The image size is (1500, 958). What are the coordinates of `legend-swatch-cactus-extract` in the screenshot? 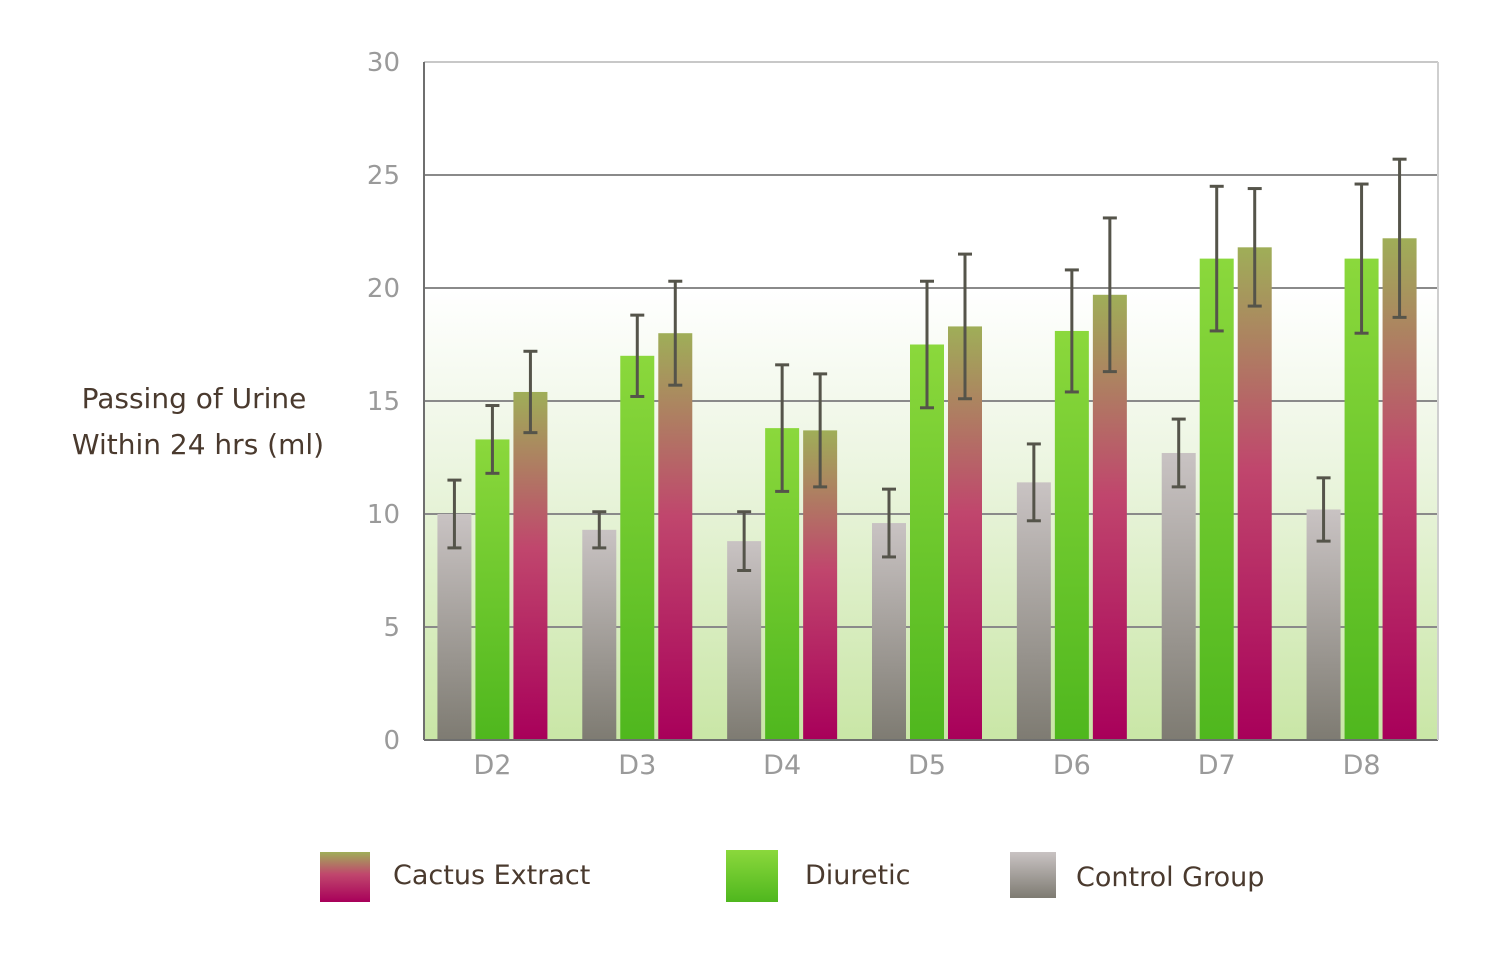 It's located at (345, 877).